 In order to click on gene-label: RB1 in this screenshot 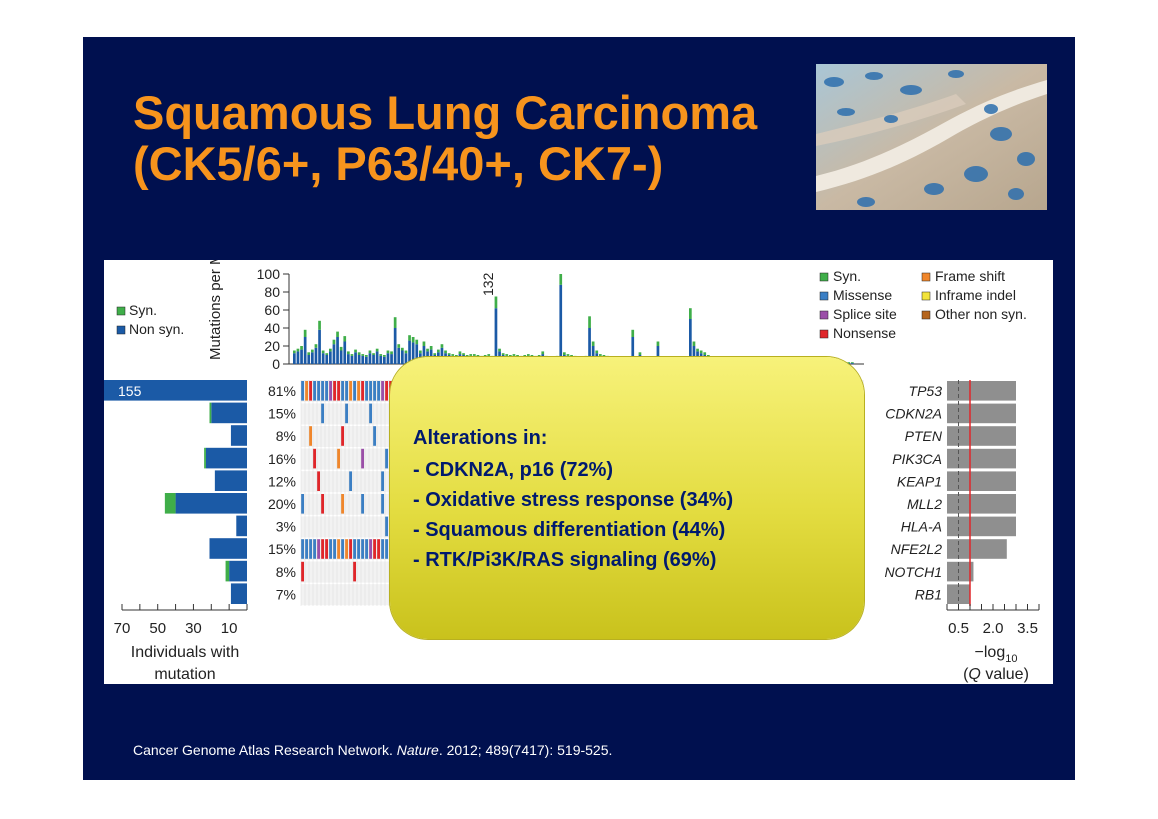, I will do `click(928, 594)`.